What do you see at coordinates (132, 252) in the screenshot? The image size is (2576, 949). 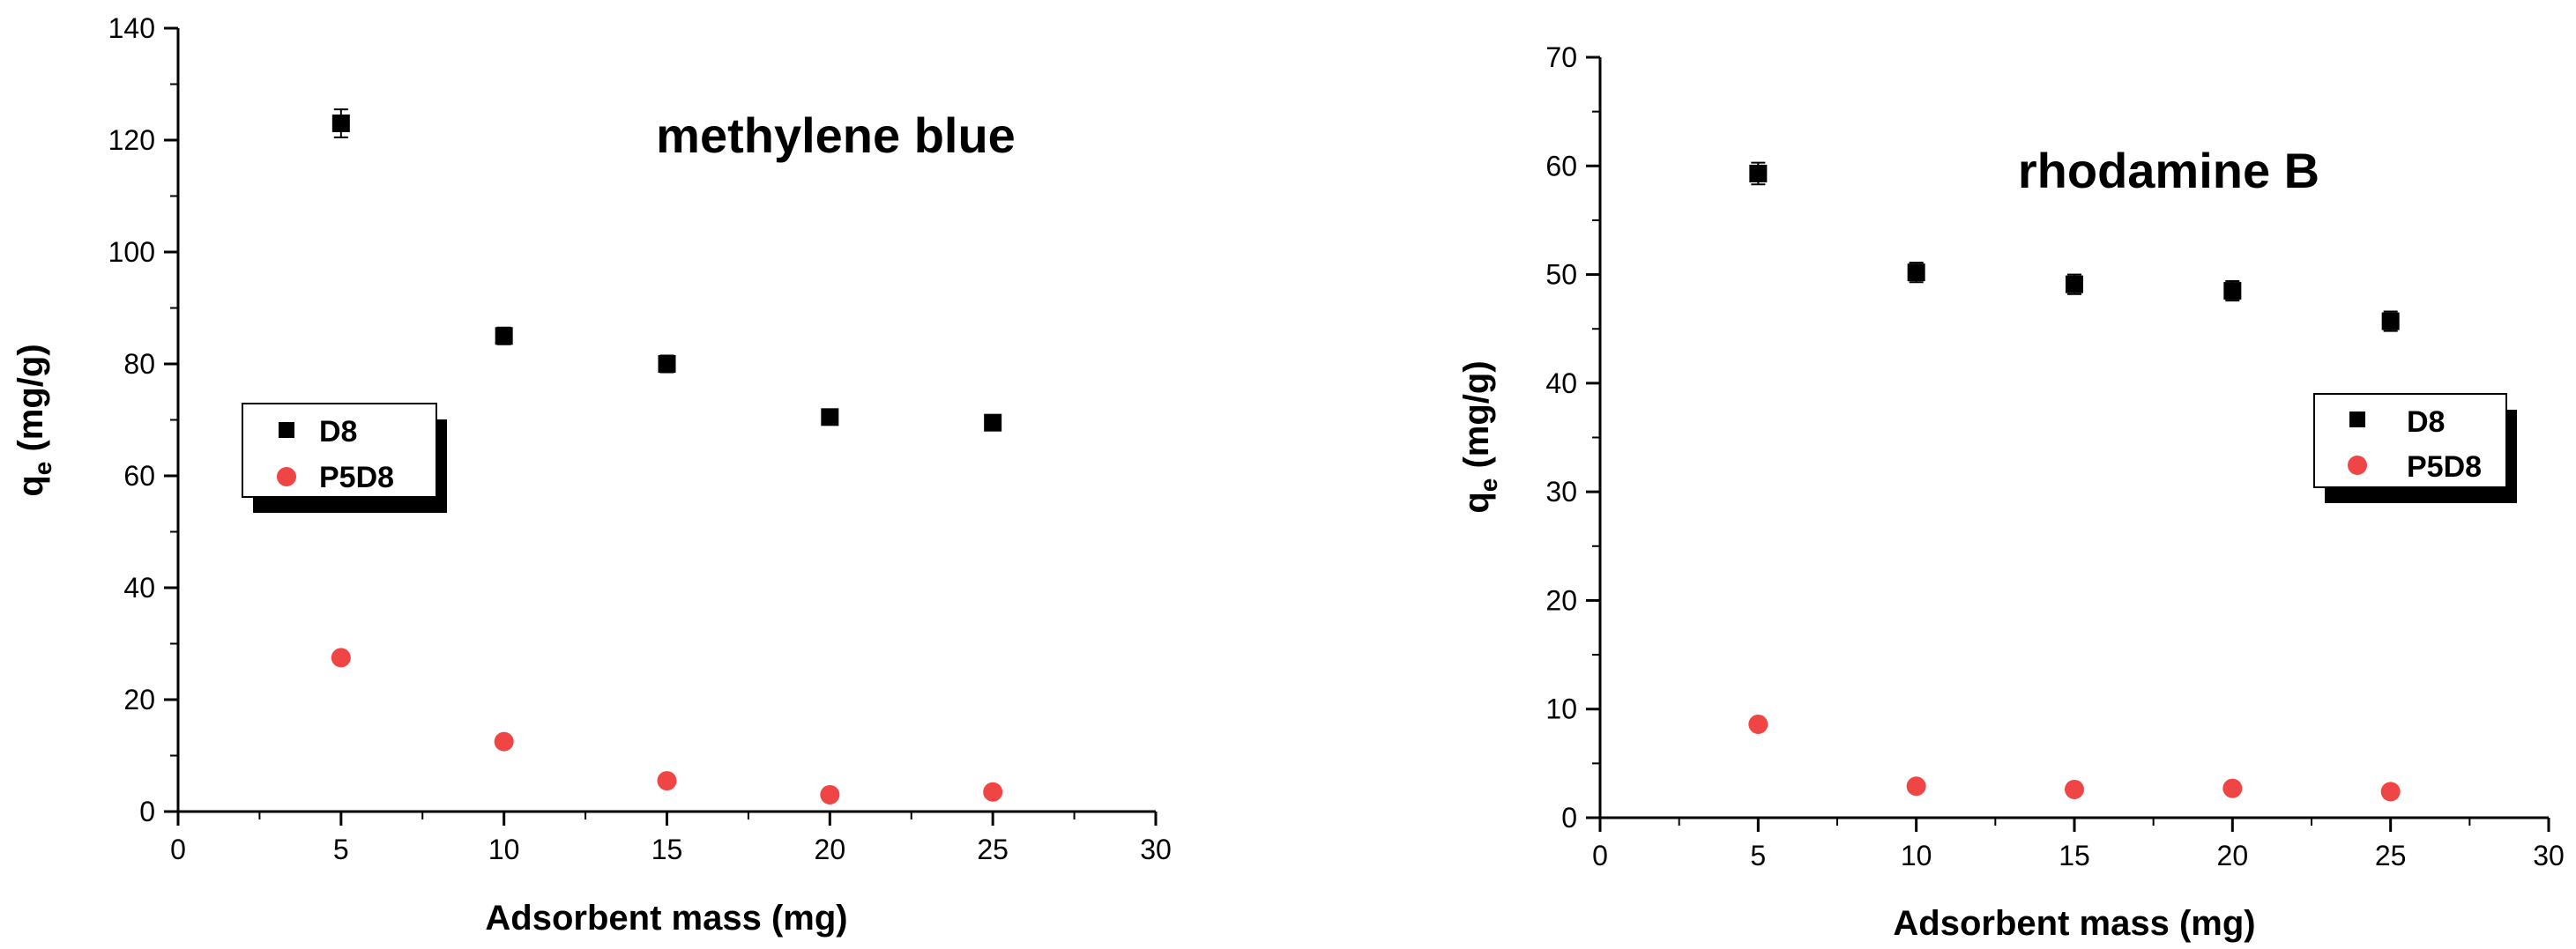 I see `y-tick-label: 100` at bounding box center [132, 252].